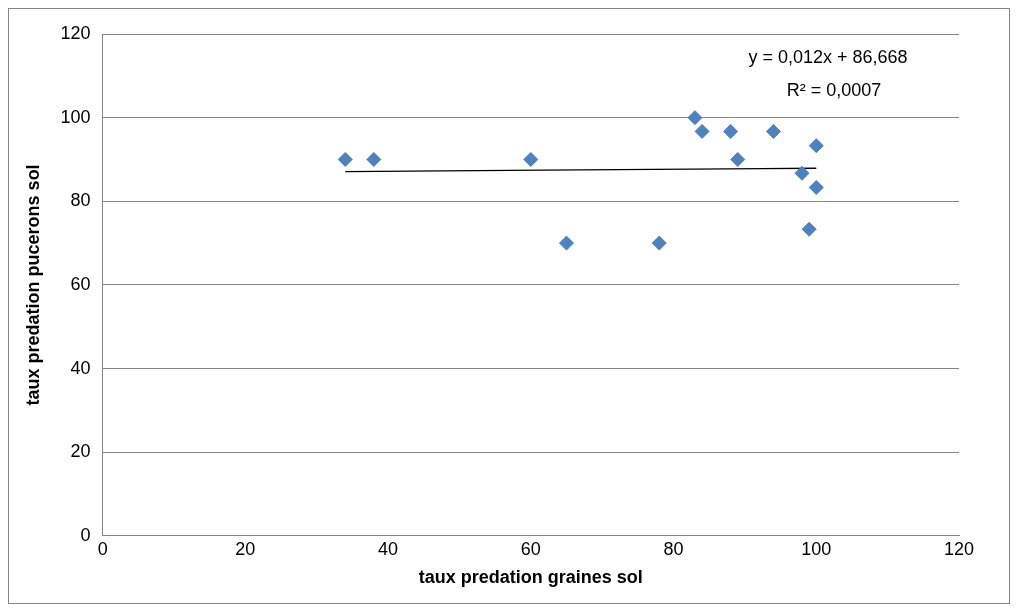  What do you see at coordinates (530, 548) in the screenshot?
I see `x-tick-label: 60` at bounding box center [530, 548].